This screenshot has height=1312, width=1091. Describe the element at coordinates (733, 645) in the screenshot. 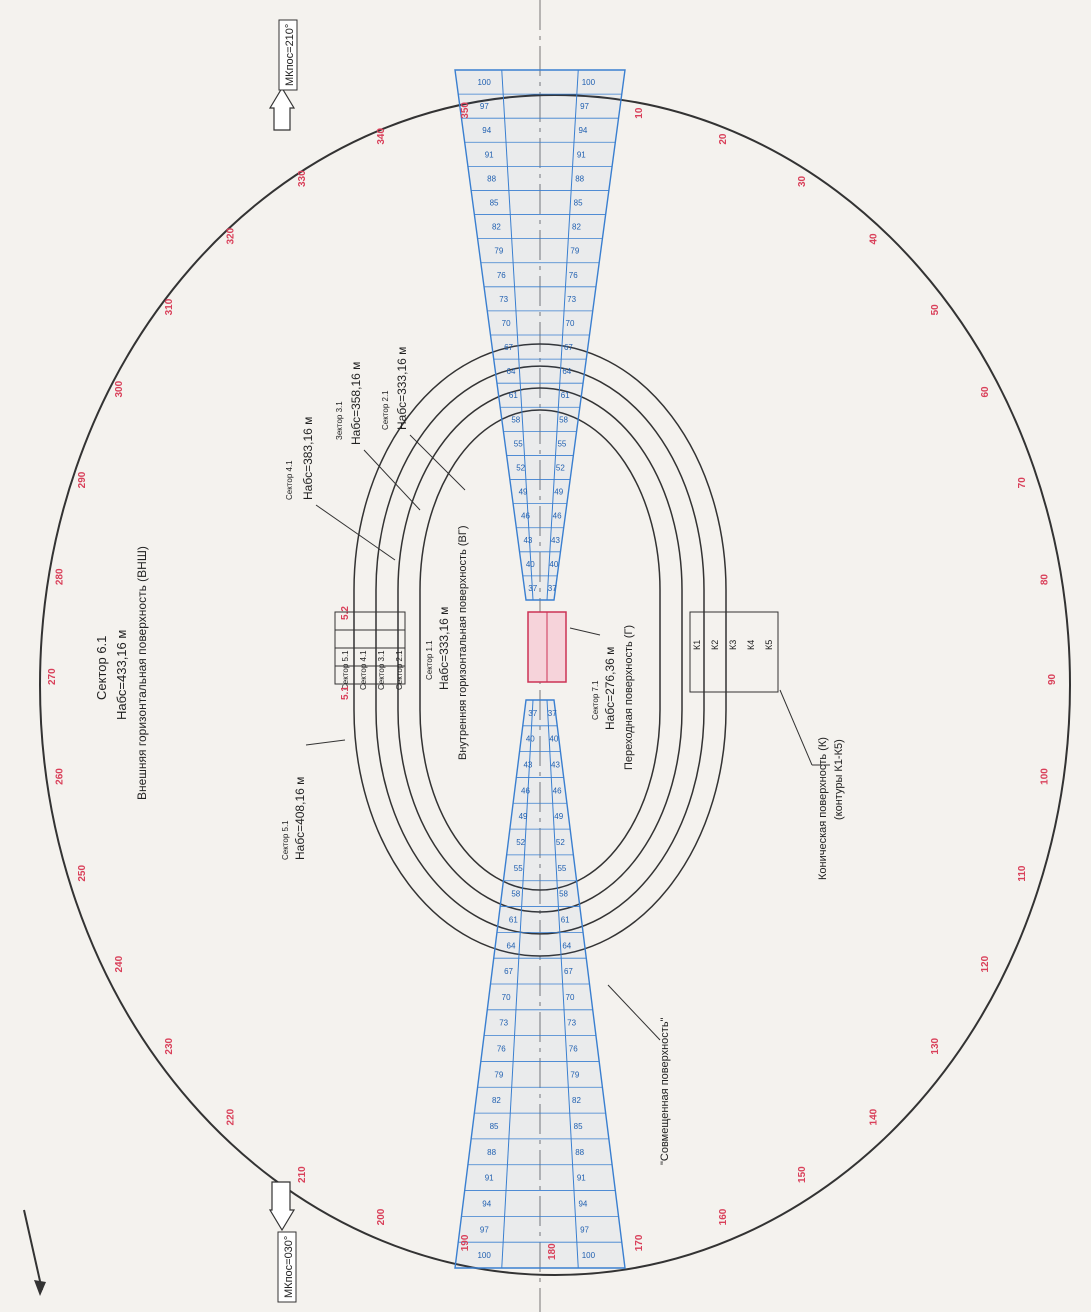

I see `k3-label: К3` at that location.